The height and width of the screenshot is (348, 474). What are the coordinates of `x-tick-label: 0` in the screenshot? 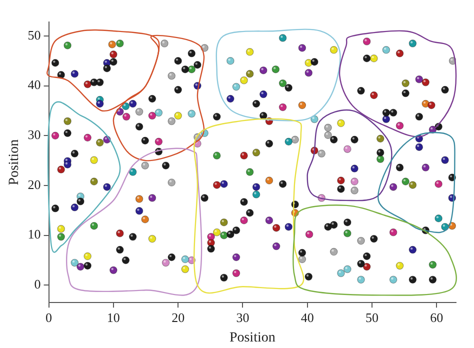 It's located at (49, 317).